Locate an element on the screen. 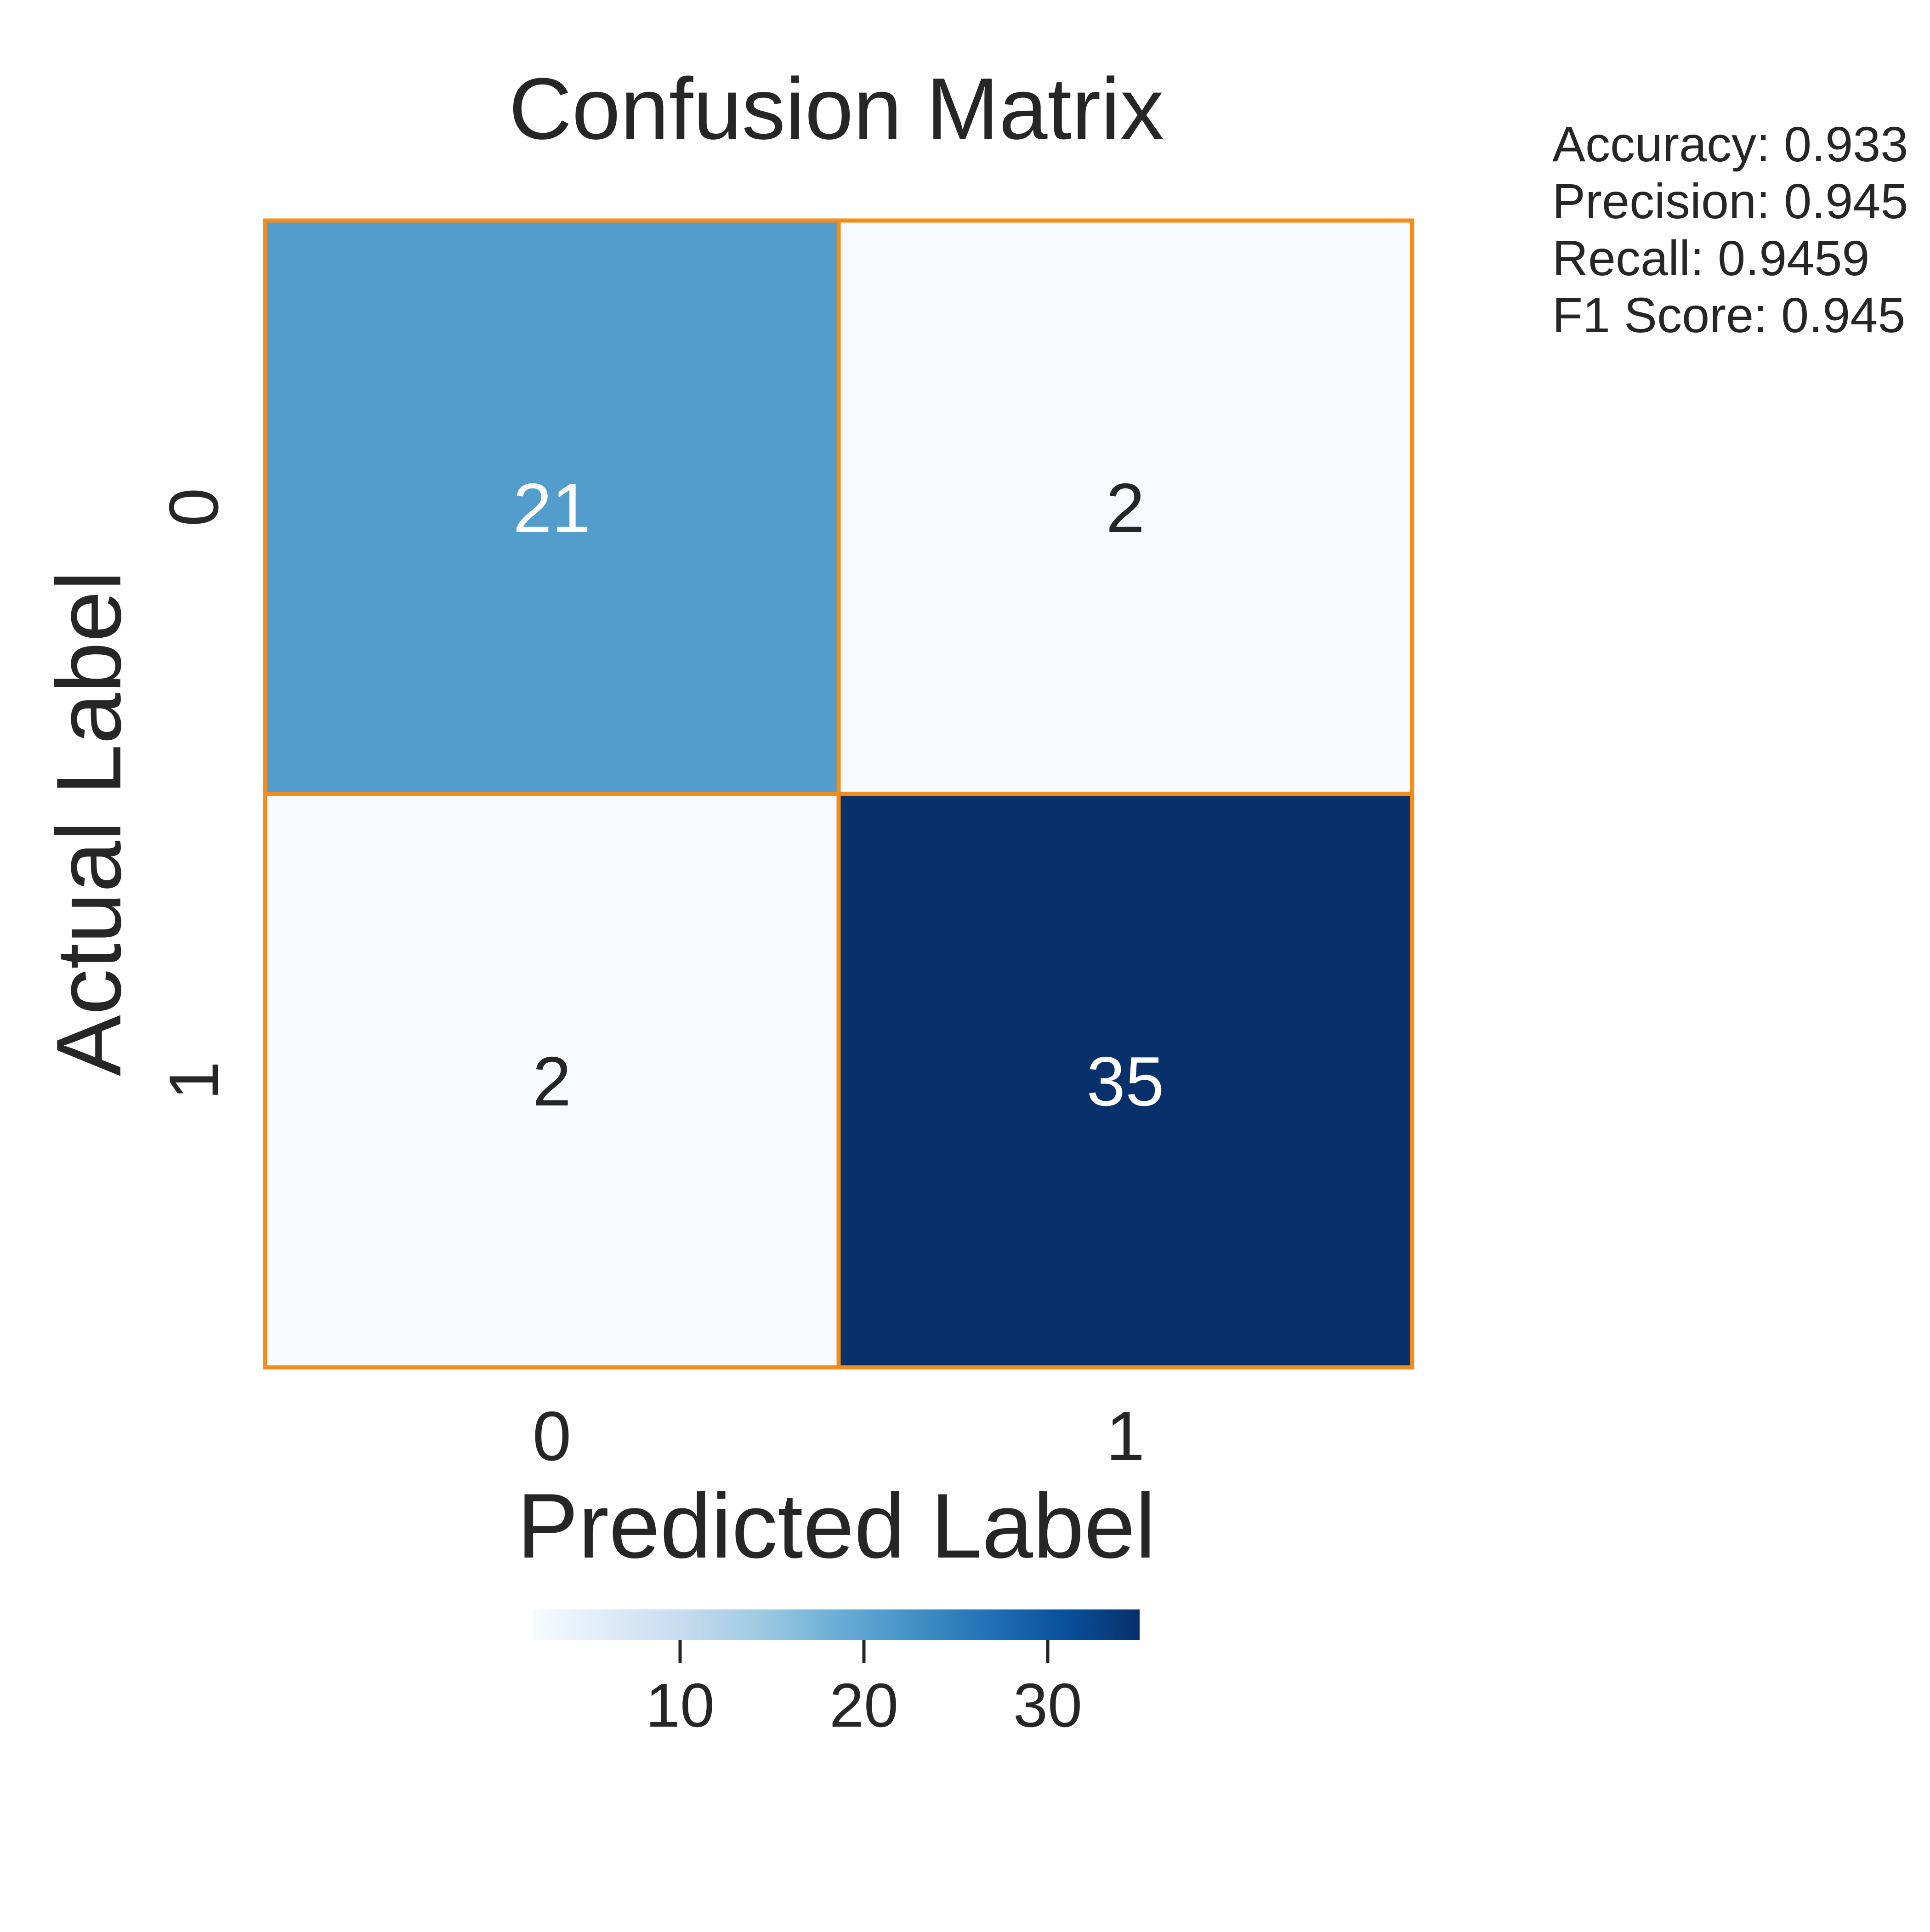 The width and height of the screenshot is (1930, 1932). accuracy-metric: Accuracy: 0.933 is located at coordinates (1730, 144).